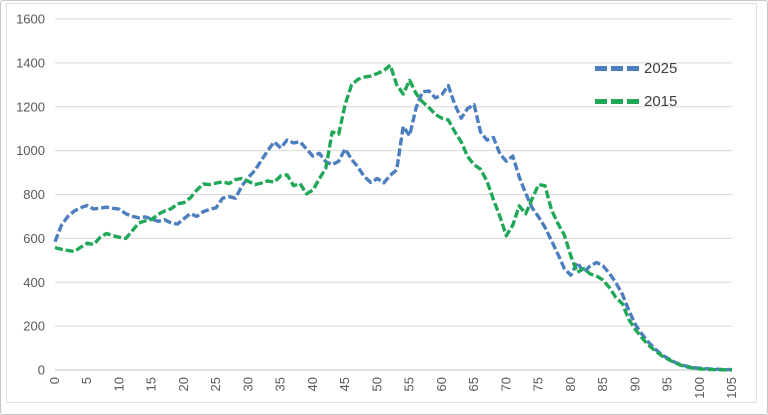 The image size is (768, 415). Describe the element at coordinates (30, 106) in the screenshot. I see `y-axis-label: 1200` at that location.